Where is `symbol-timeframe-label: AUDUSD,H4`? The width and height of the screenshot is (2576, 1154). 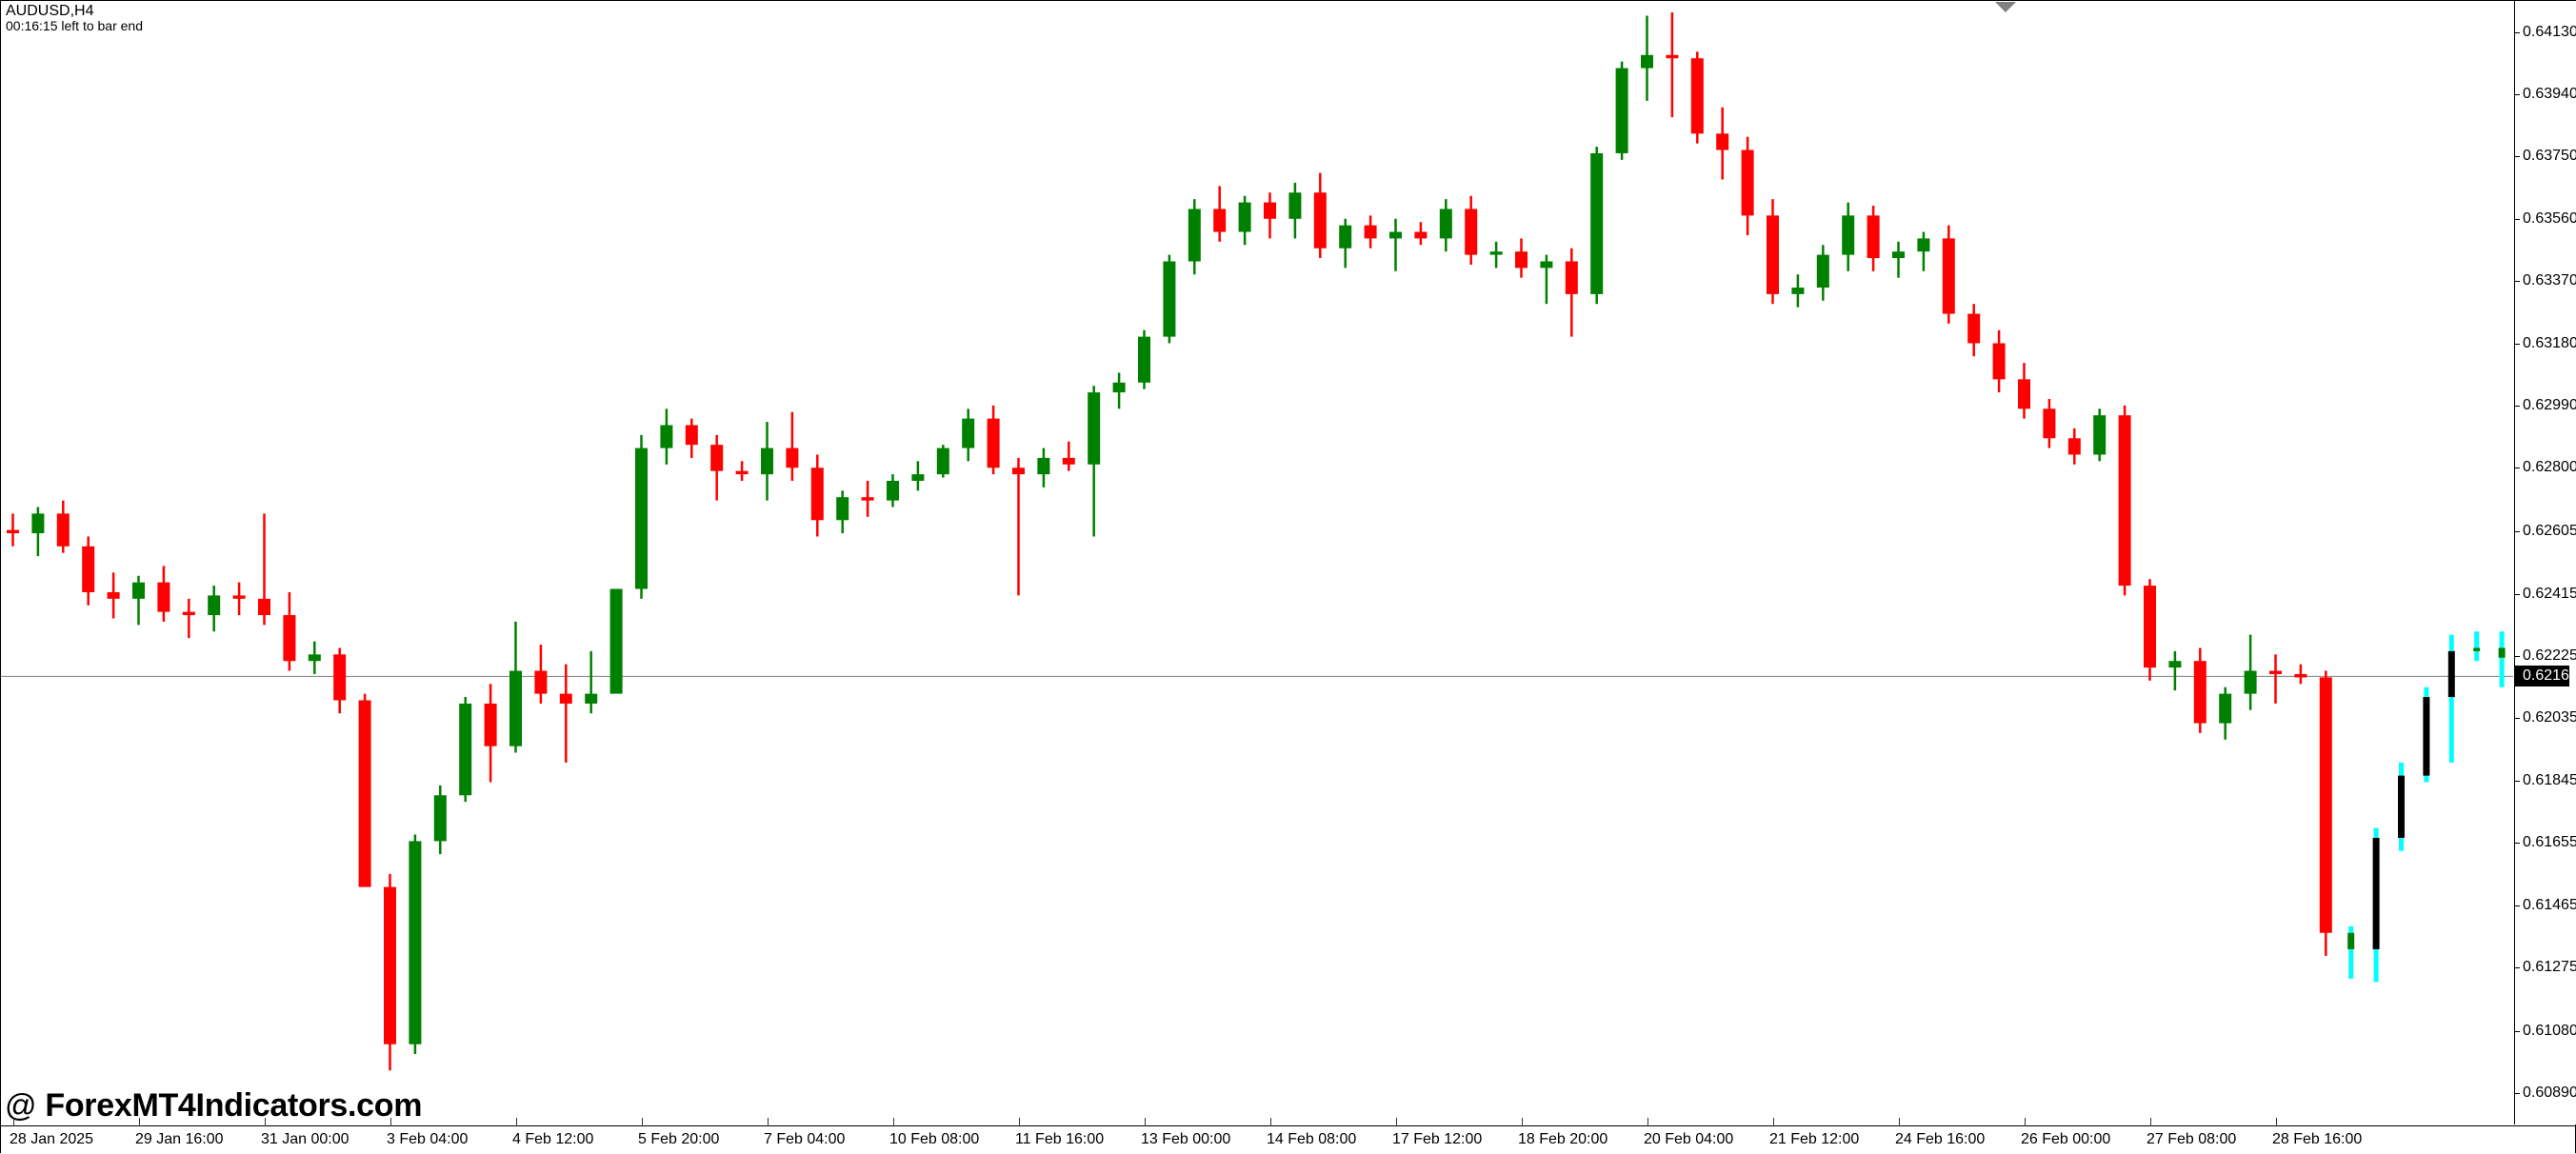 symbol-timeframe-label: AUDUSD,H4 is located at coordinates (50, 11).